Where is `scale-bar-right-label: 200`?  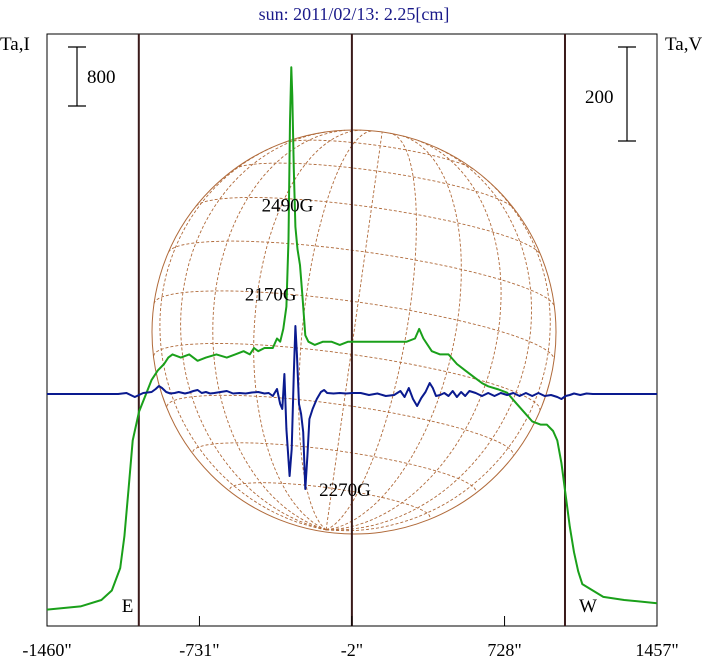 scale-bar-right-label: 200 is located at coordinates (599, 97).